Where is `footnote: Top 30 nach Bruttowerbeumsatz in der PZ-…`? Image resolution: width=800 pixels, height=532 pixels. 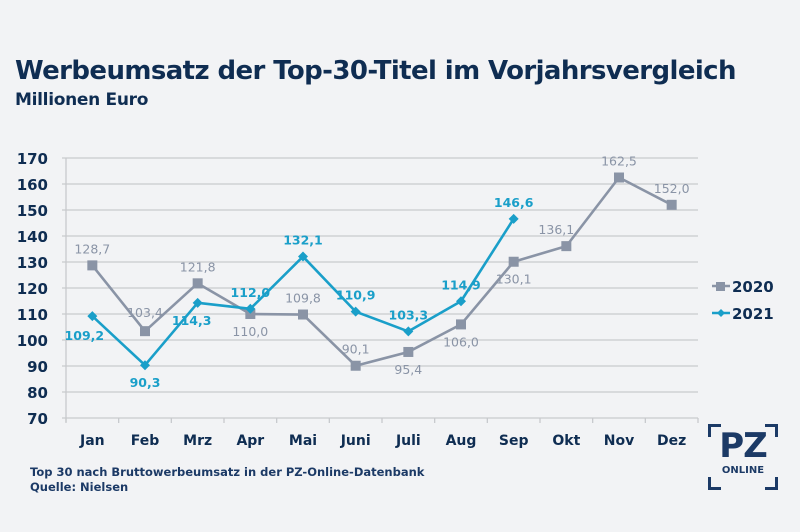
footnote: Top 30 nach Bruttowerbeumsatz in der PZ-… is located at coordinates (227, 480).